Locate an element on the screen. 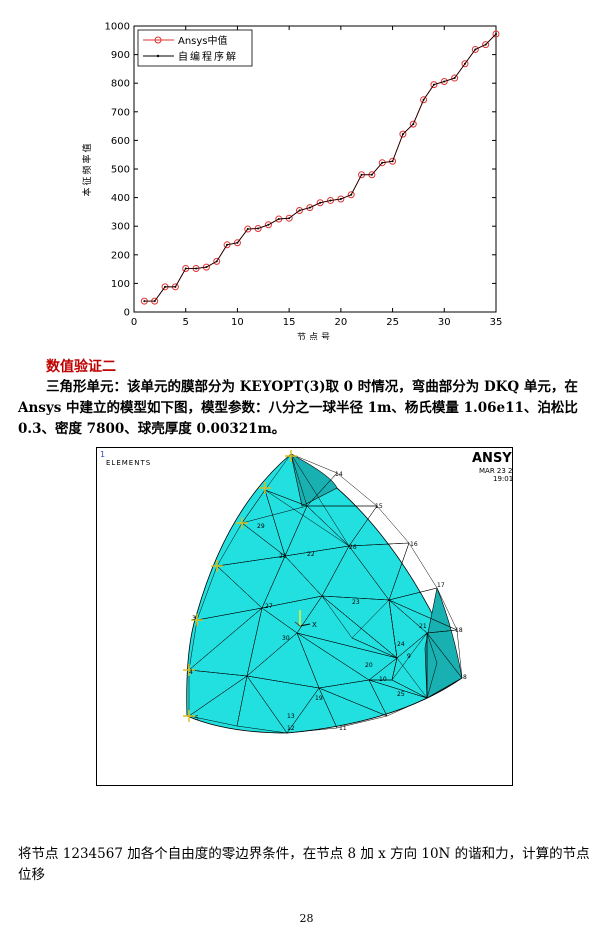 This screenshot has width=613, height=931. x-axis-label: 节点号 is located at coordinates (315, 336).